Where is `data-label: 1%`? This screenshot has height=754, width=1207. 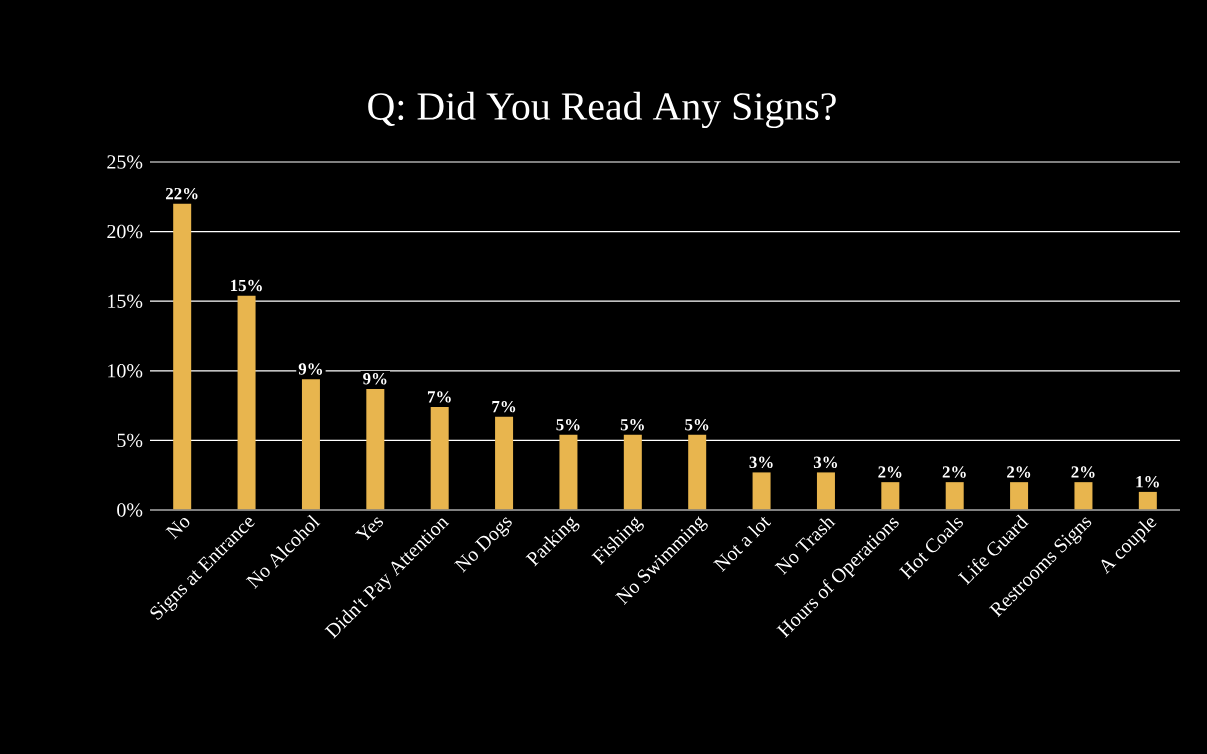
data-label: 1% is located at coordinates (1147, 482).